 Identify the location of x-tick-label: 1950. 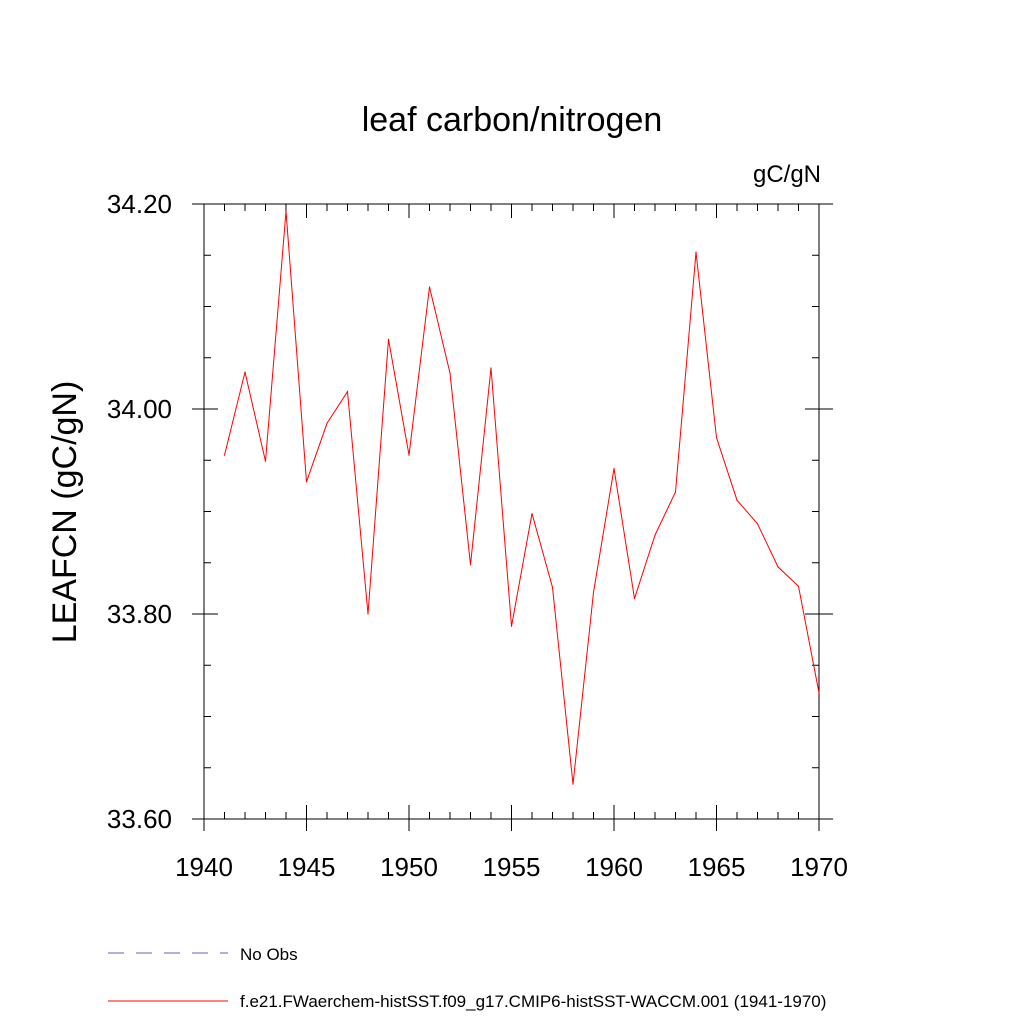
(409, 867).